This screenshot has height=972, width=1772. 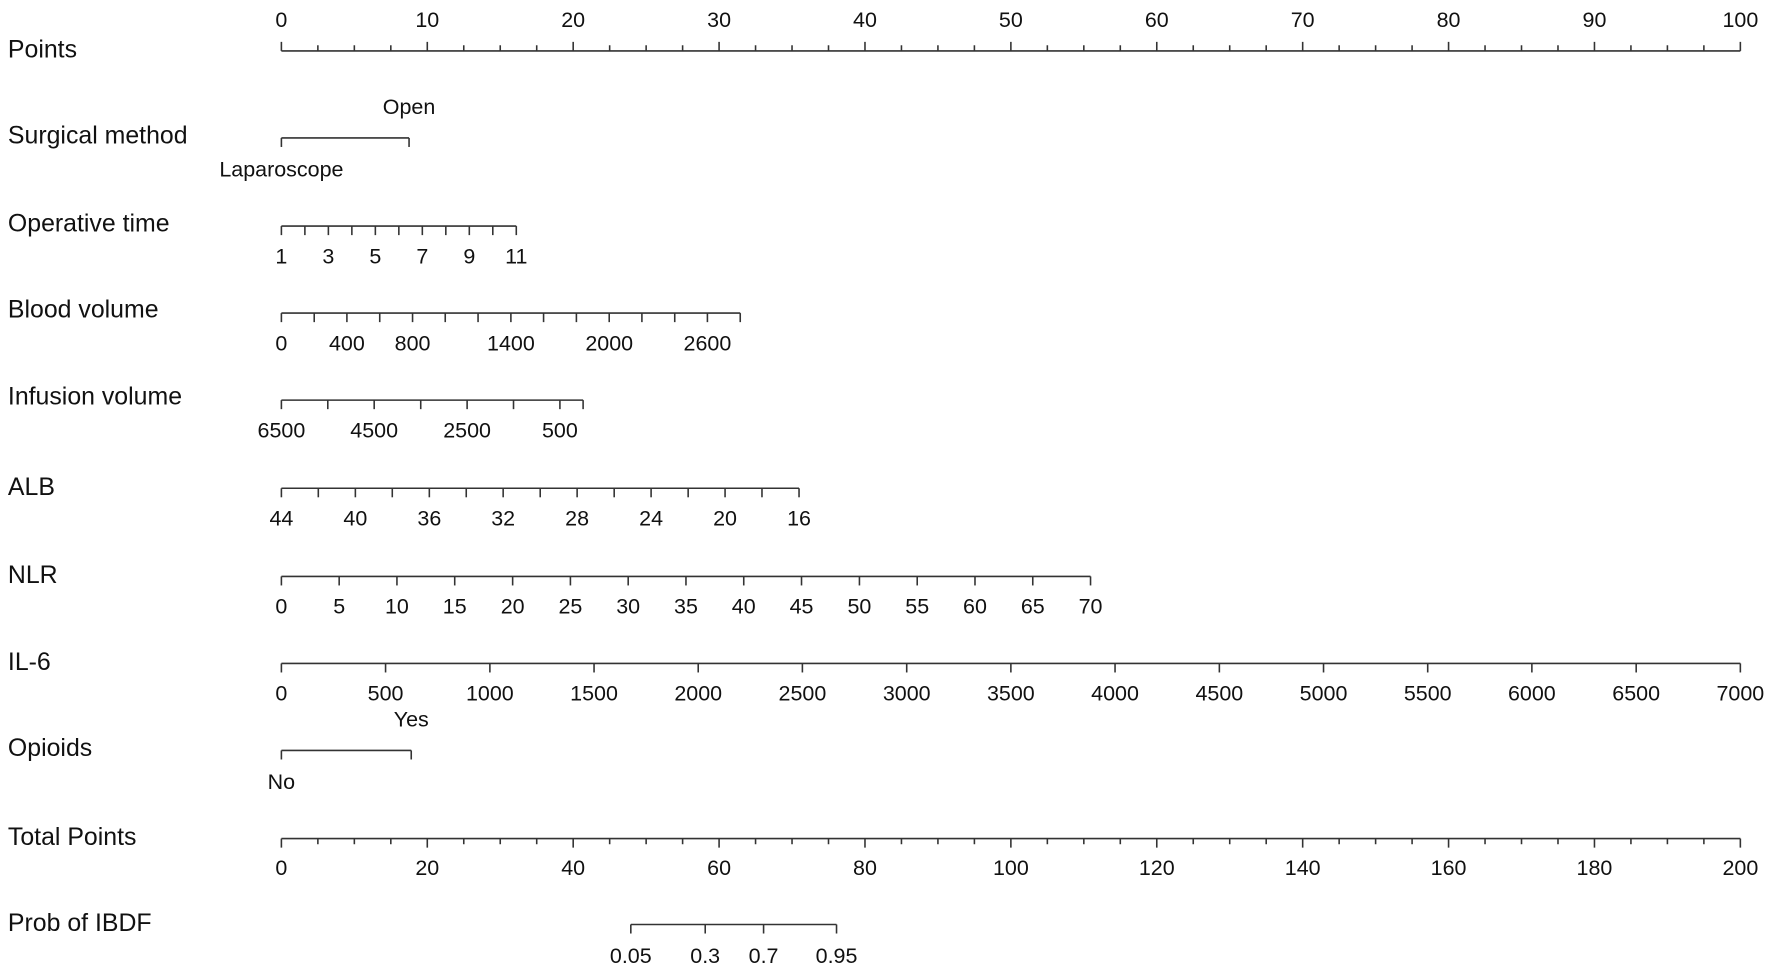 What do you see at coordinates (799, 519) in the screenshot?
I see `tick-label: 16` at bounding box center [799, 519].